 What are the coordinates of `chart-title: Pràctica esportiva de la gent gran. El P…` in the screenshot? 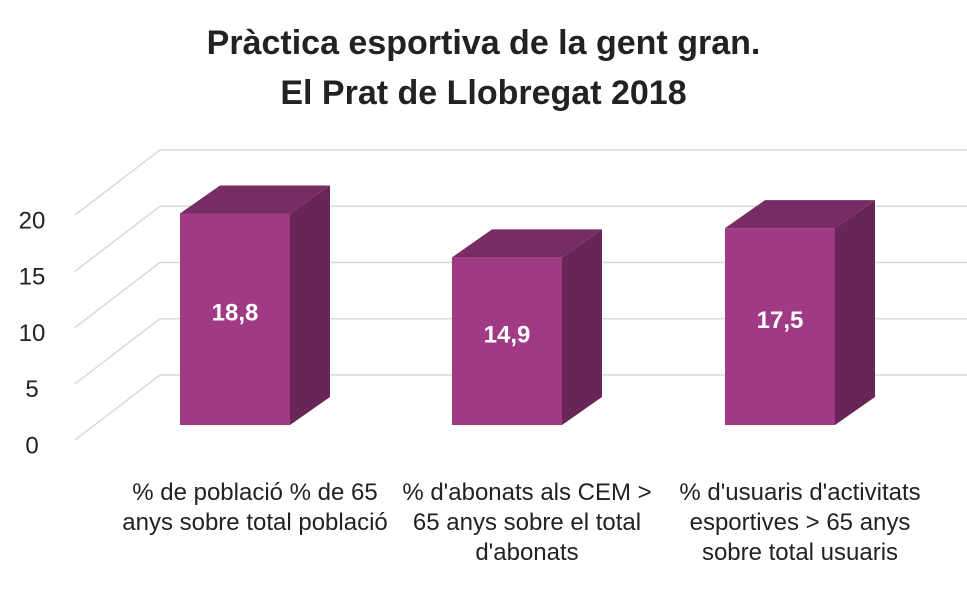 It's located at (483, 68).